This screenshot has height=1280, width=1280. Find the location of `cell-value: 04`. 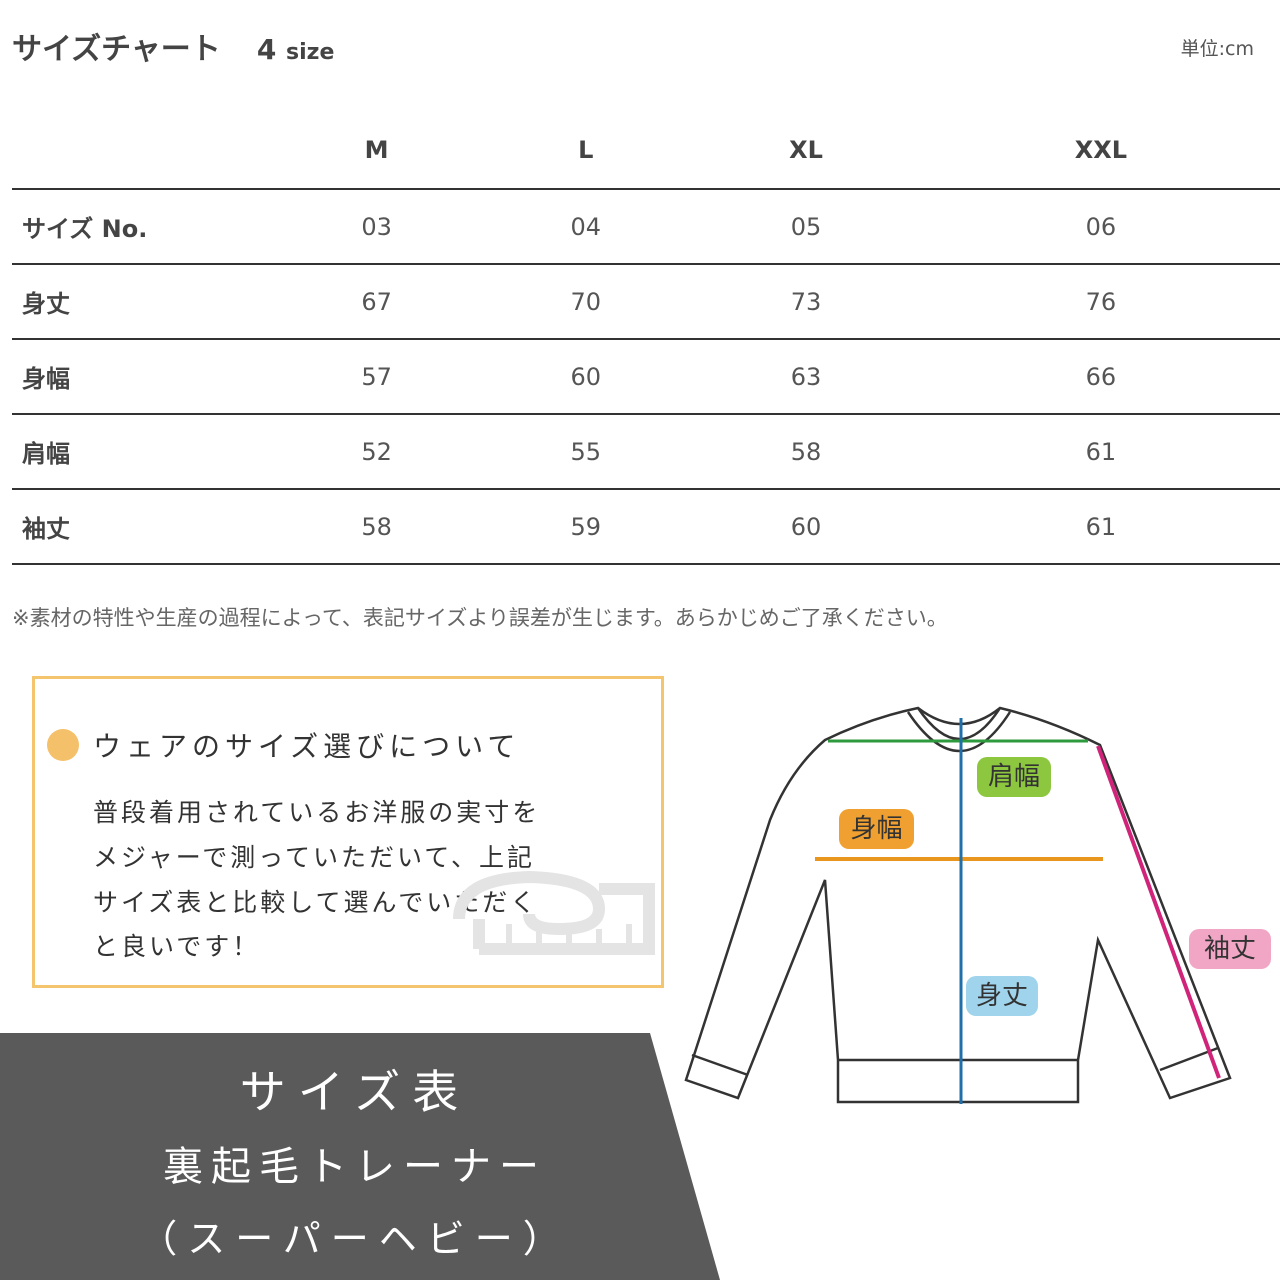

cell-value: 04 is located at coordinates (586, 226).